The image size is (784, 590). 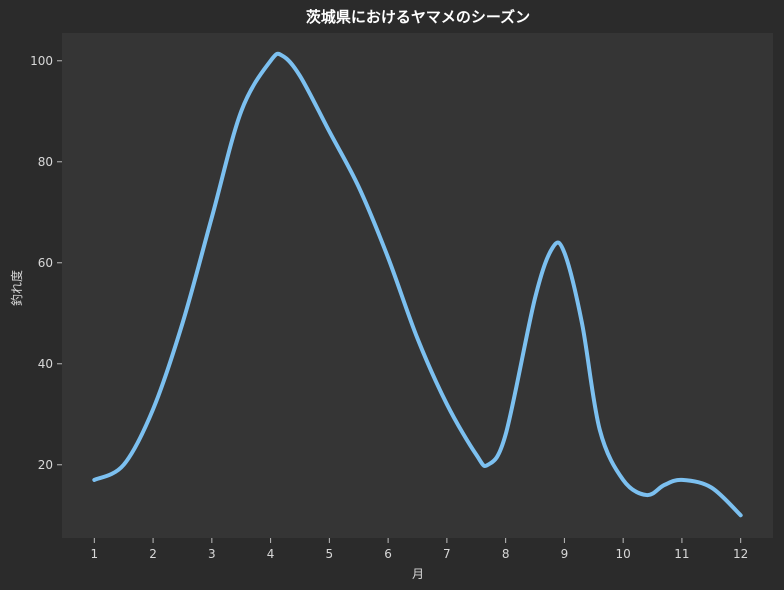 I want to click on x-tick-label: 11, so click(x=681, y=554).